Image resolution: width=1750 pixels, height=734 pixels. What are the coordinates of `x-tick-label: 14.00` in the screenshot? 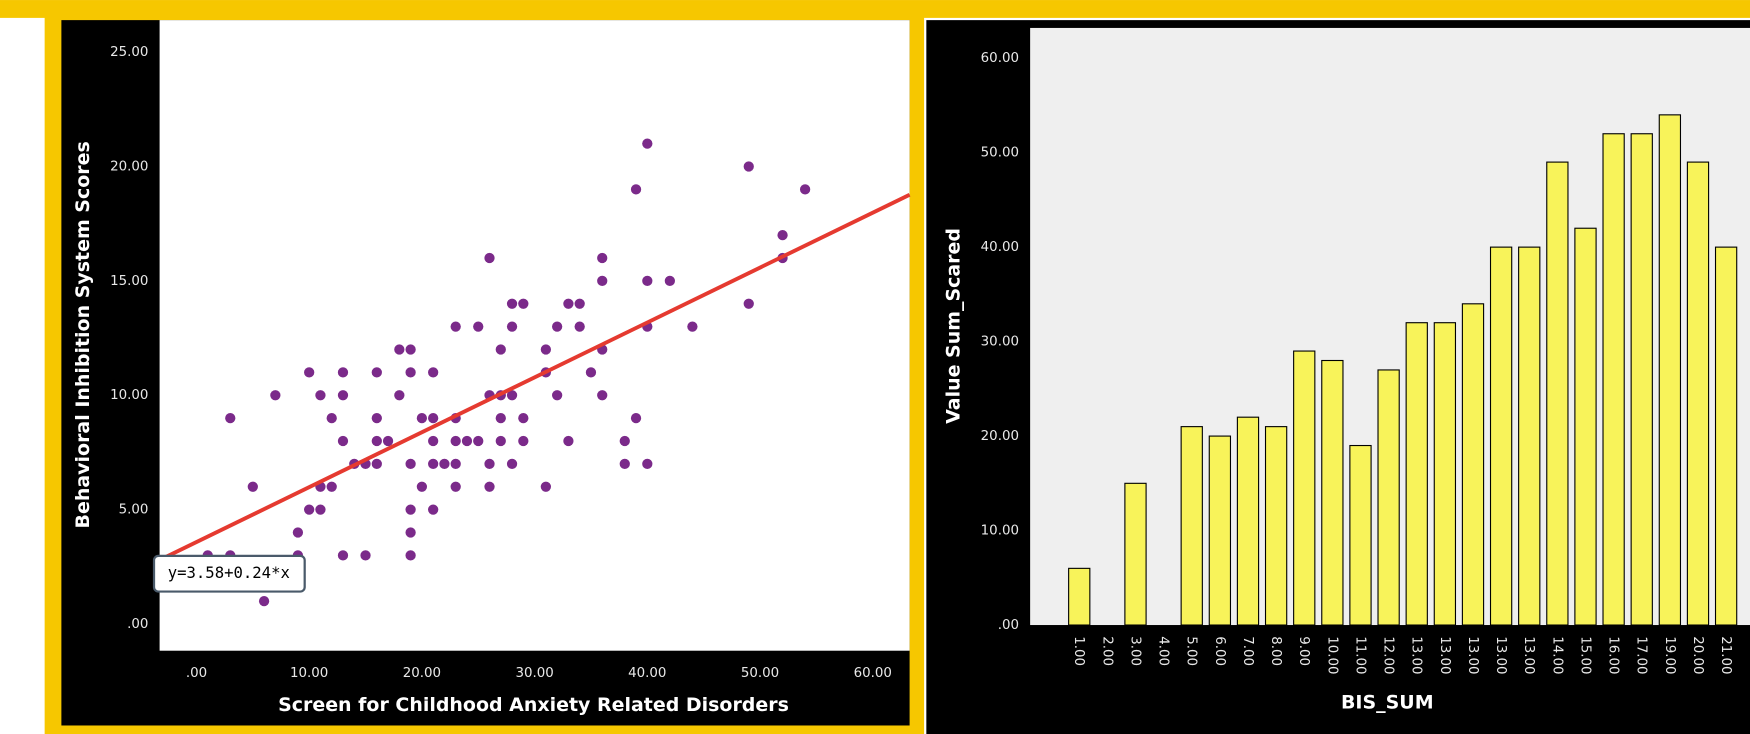 It's located at (1556, 655).